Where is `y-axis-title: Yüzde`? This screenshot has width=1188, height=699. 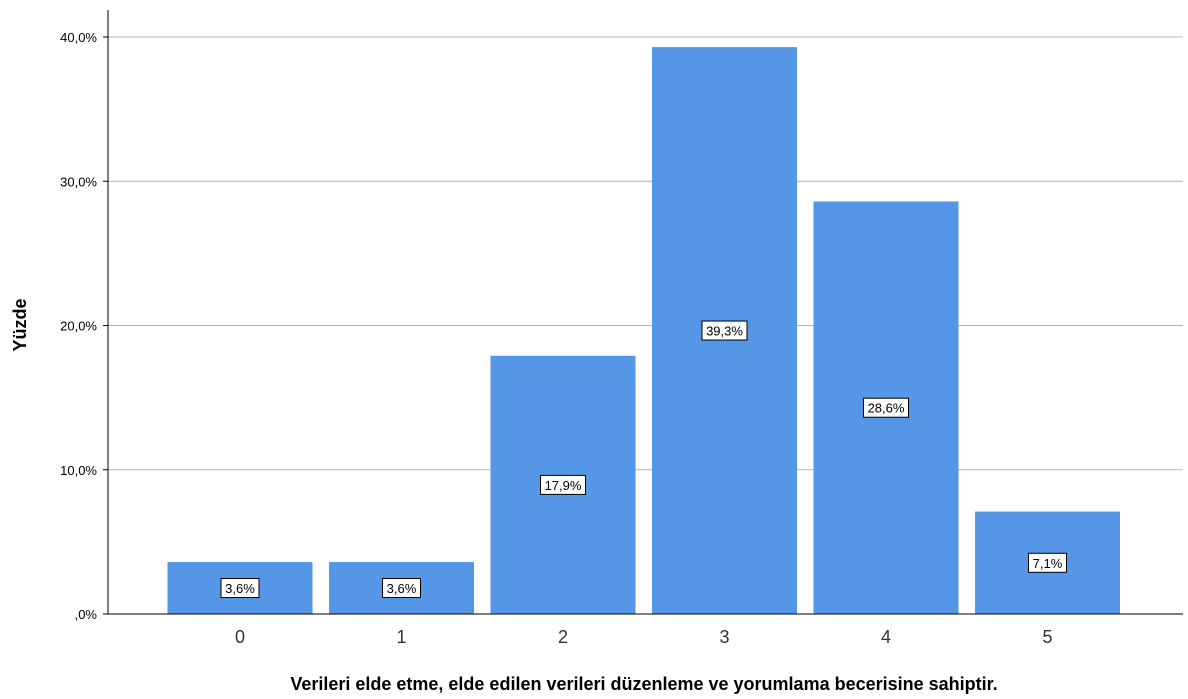
y-axis-title: Yüzde is located at coordinates (20, 324).